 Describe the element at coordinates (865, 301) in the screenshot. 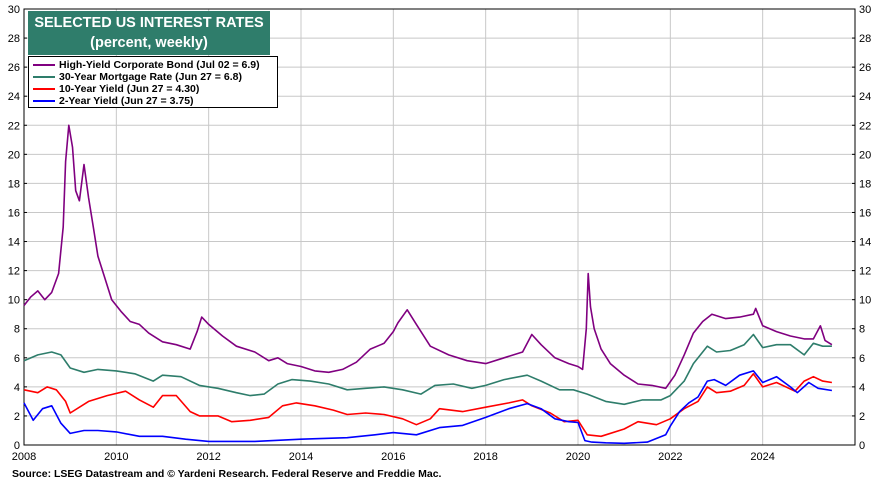

I see `y-tick-label-right: 10` at that location.